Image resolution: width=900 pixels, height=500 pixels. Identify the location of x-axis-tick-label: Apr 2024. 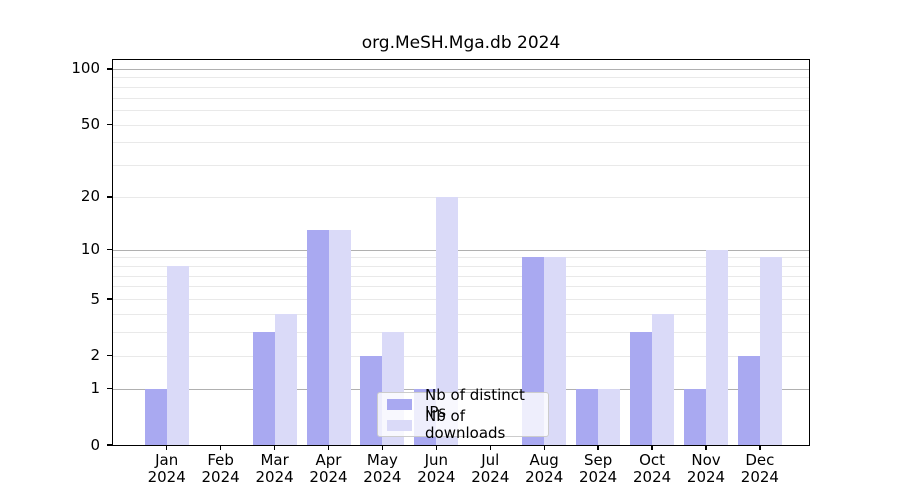
(328, 468).